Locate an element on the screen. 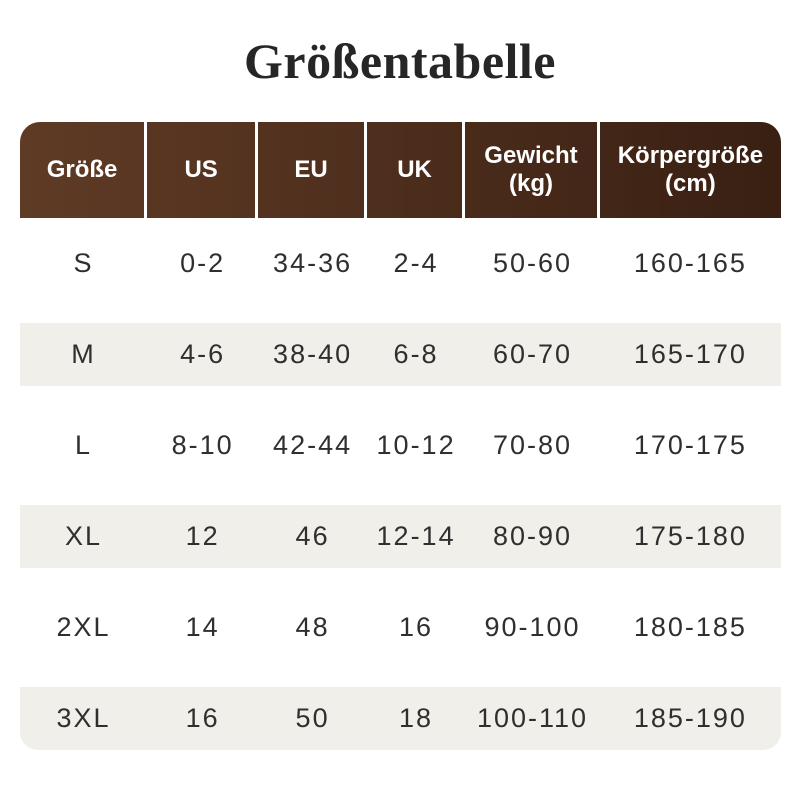 Image resolution: width=800 pixels, height=800 pixels. cell-uk: 16 is located at coordinates (416, 627).